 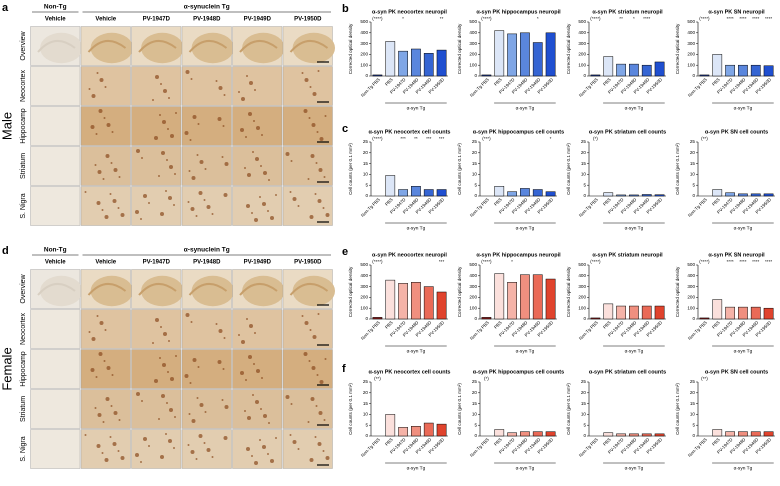 What do you see at coordinates (475, 163) in the screenshot?
I see `y-tick-label: 15` at bounding box center [475, 163].